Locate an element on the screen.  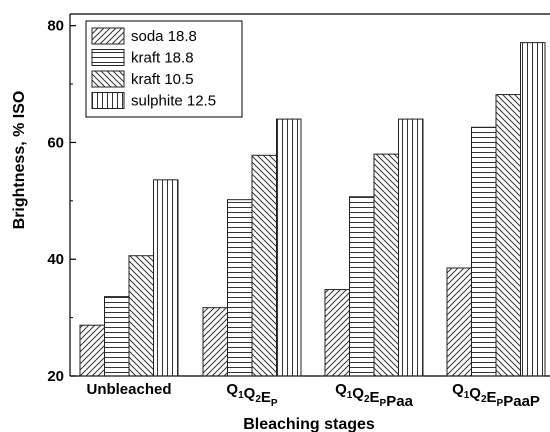
x-axis-label: Bleaching stages is located at coordinates (309, 424).